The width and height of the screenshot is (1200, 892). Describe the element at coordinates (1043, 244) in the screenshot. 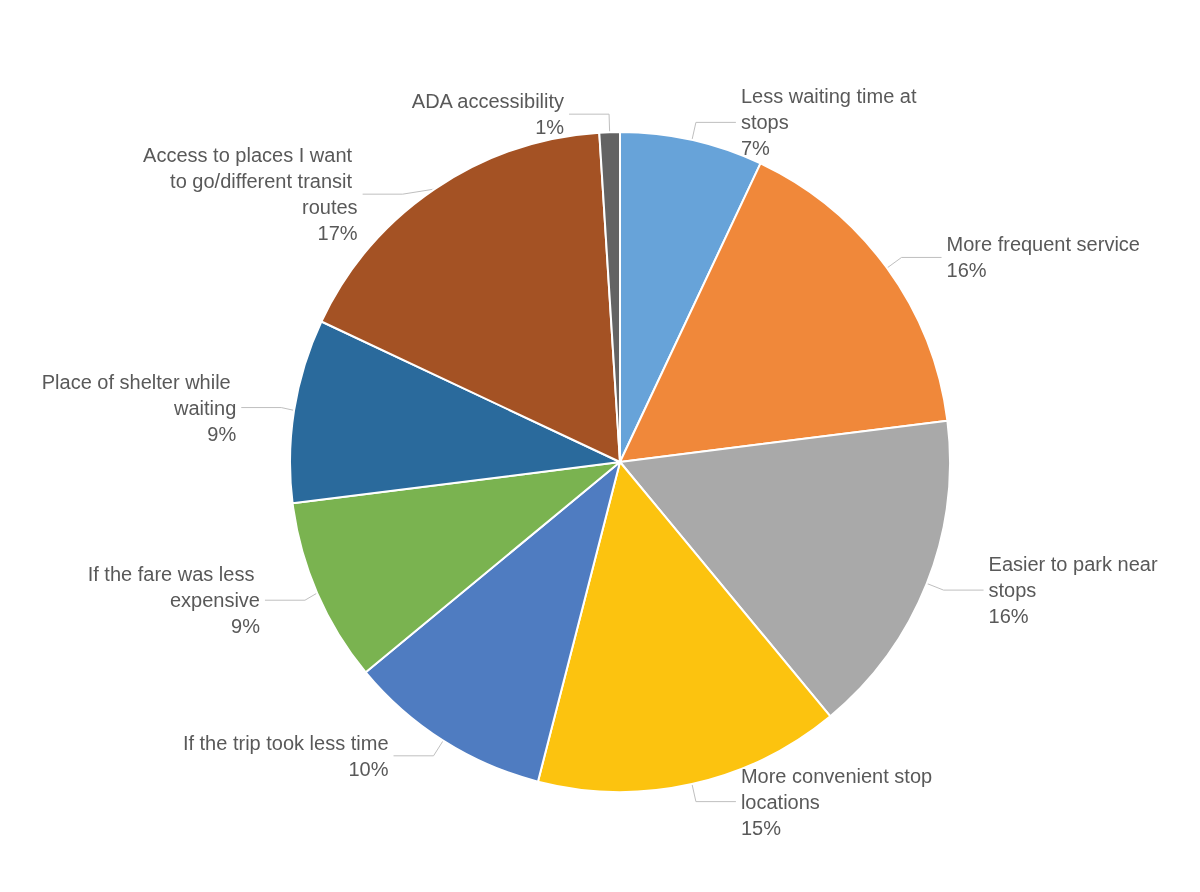

I see `slice-label: More frequent service` at that location.